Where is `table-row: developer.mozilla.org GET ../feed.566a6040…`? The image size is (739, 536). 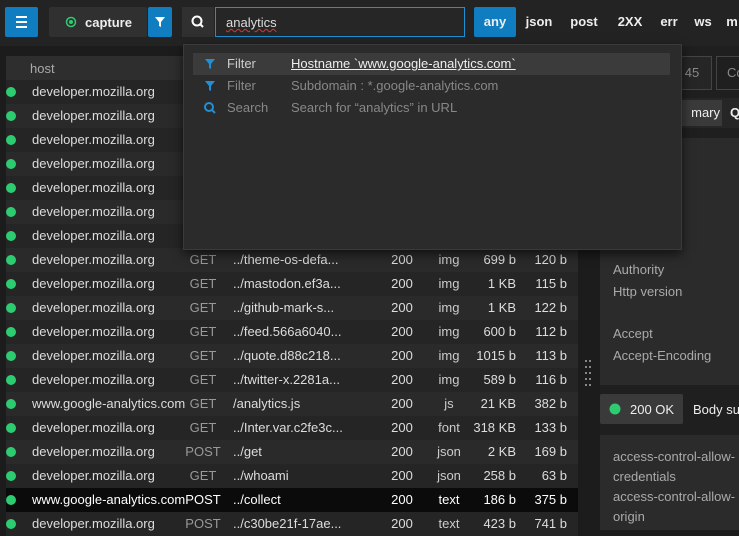
table-row: developer.mozilla.org GET ../feed.566a6040… is located at coordinates (292, 332).